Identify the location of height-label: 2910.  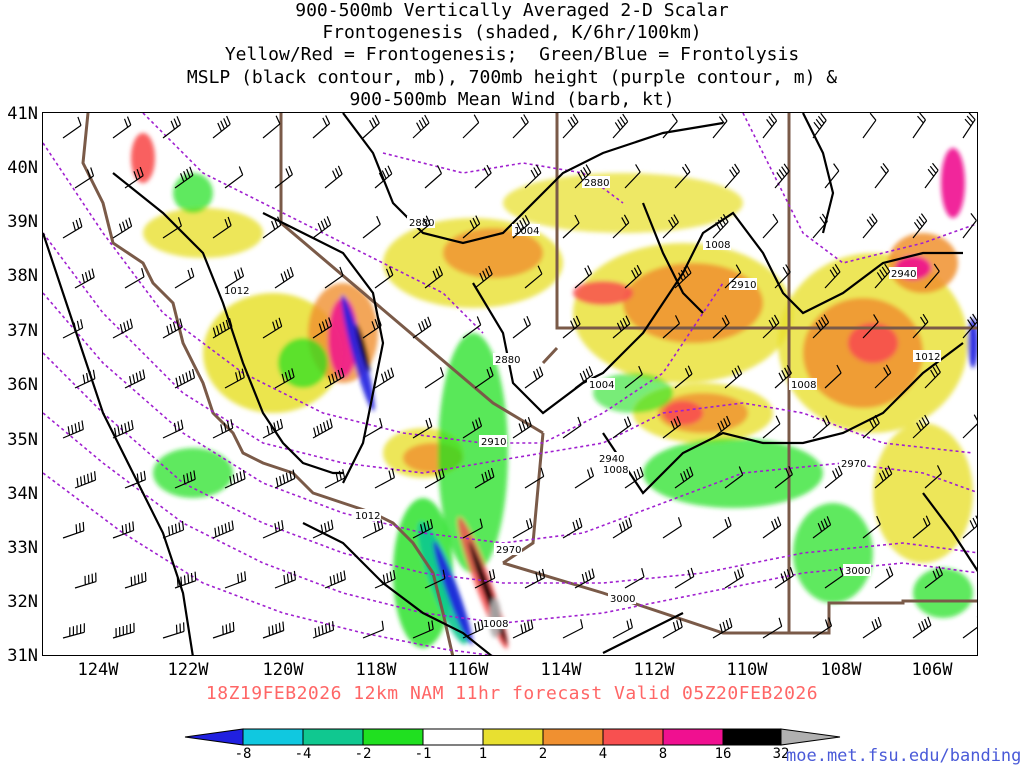
(493, 442).